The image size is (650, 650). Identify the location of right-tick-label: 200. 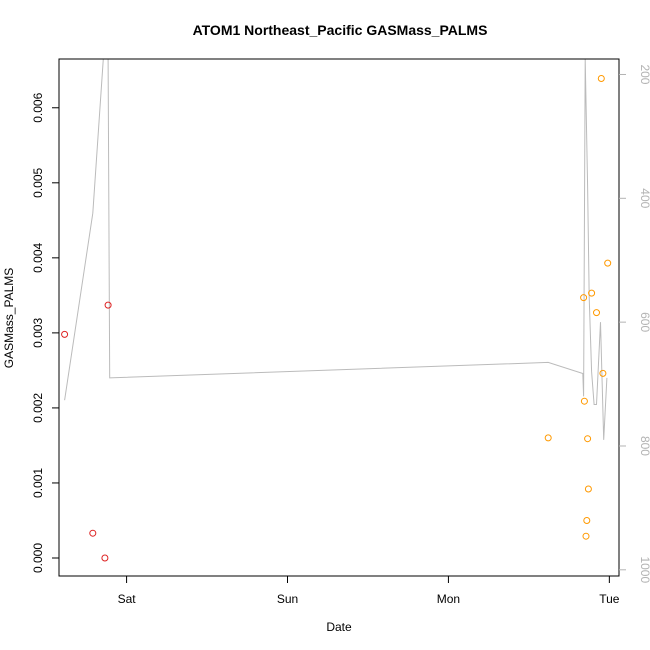
(644, 74).